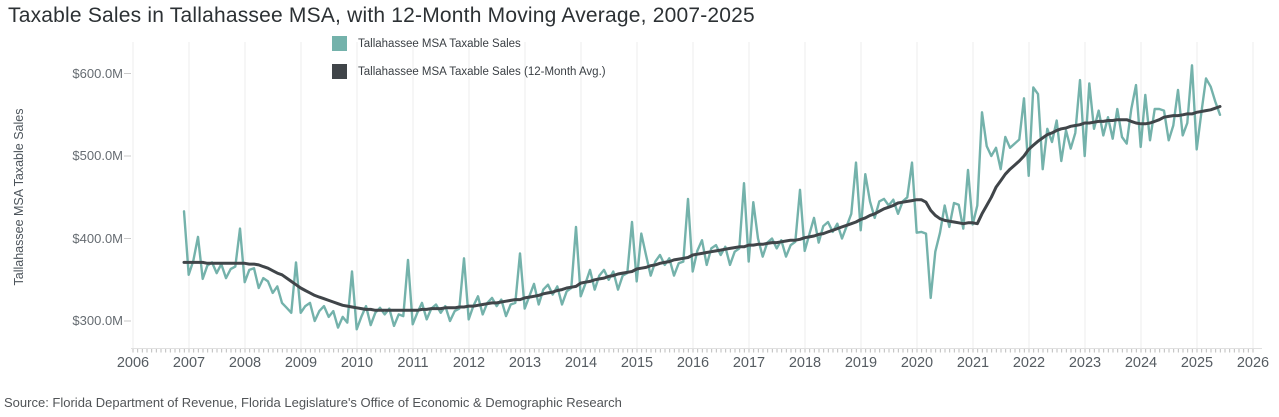 The image size is (1279, 417). What do you see at coordinates (301, 363) in the screenshot?
I see `x-tick-label-2009: 2009` at bounding box center [301, 363].